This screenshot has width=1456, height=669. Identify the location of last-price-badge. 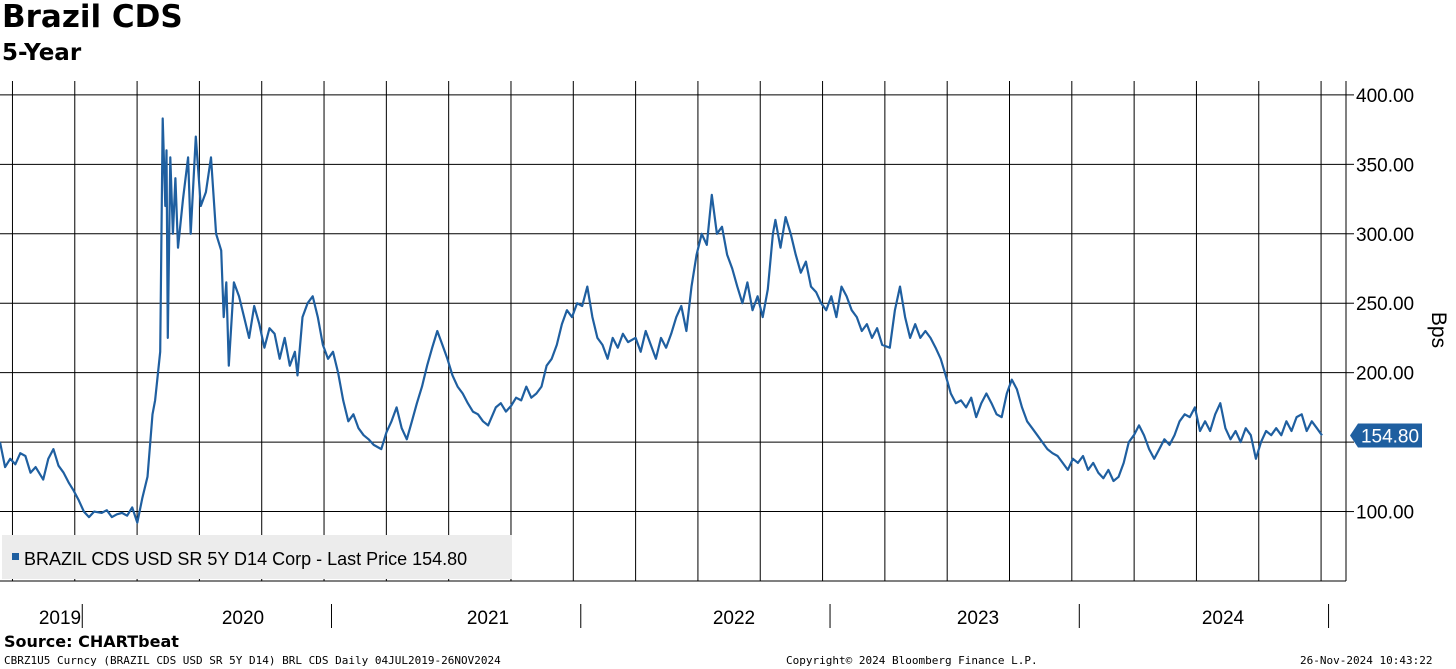
(1386, 435).